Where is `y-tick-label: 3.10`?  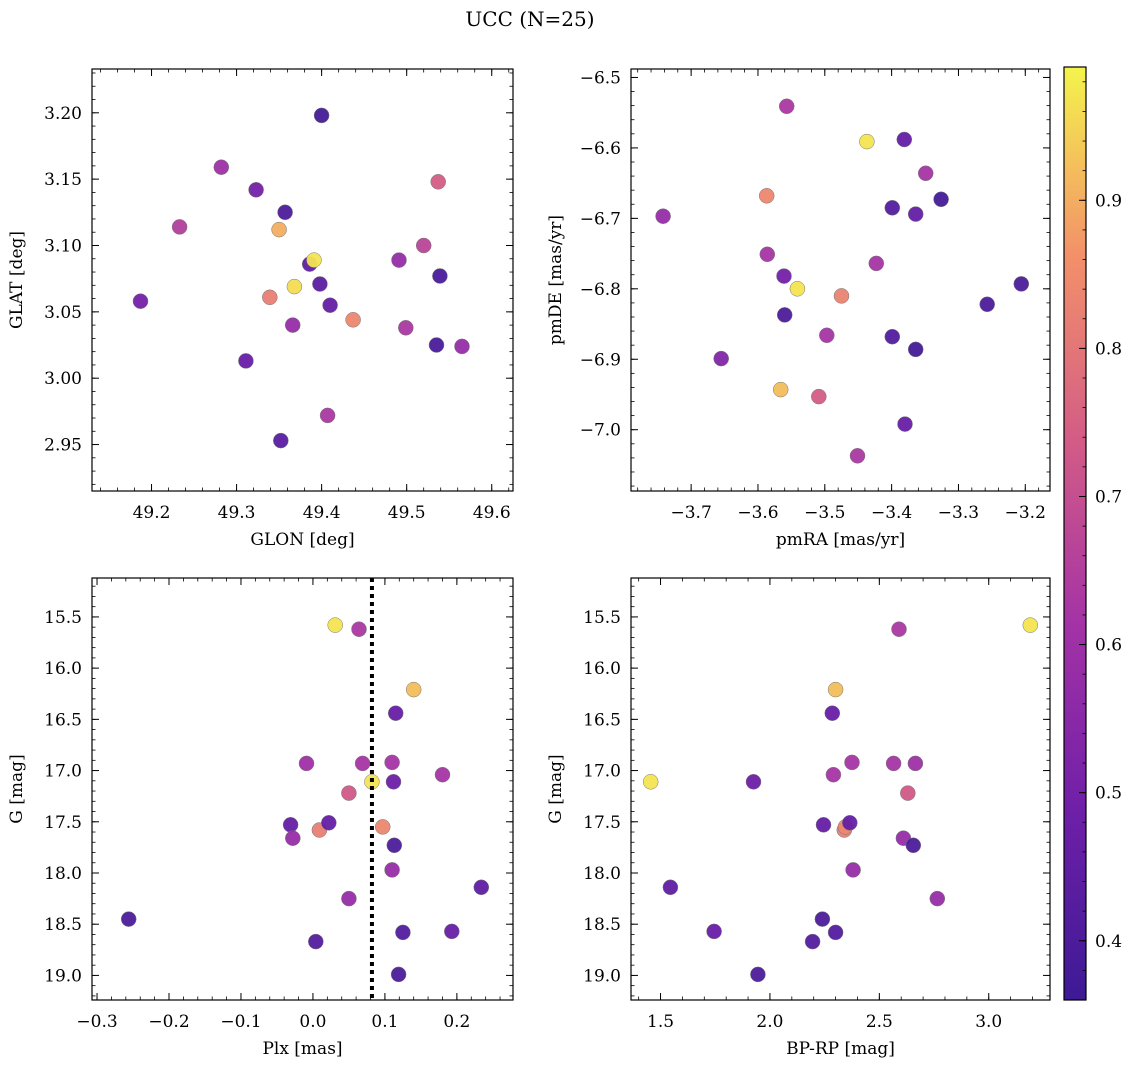
y-tick-label: 3.10 is located at coordinates (63, 246).